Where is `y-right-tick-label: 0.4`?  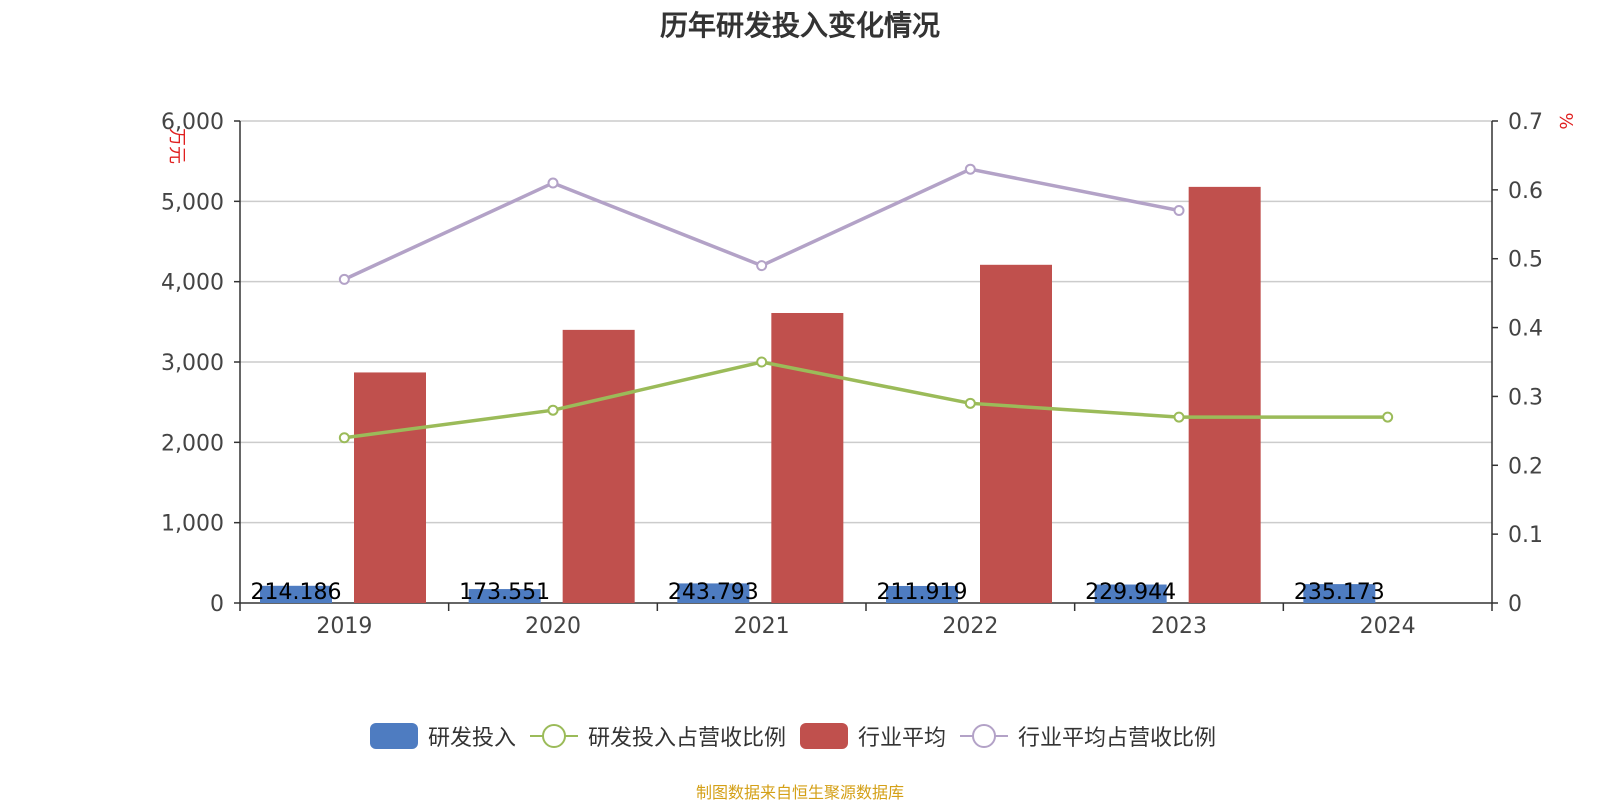
y-right-tick-label: 0.4 is located at coordinates (1525, 329).